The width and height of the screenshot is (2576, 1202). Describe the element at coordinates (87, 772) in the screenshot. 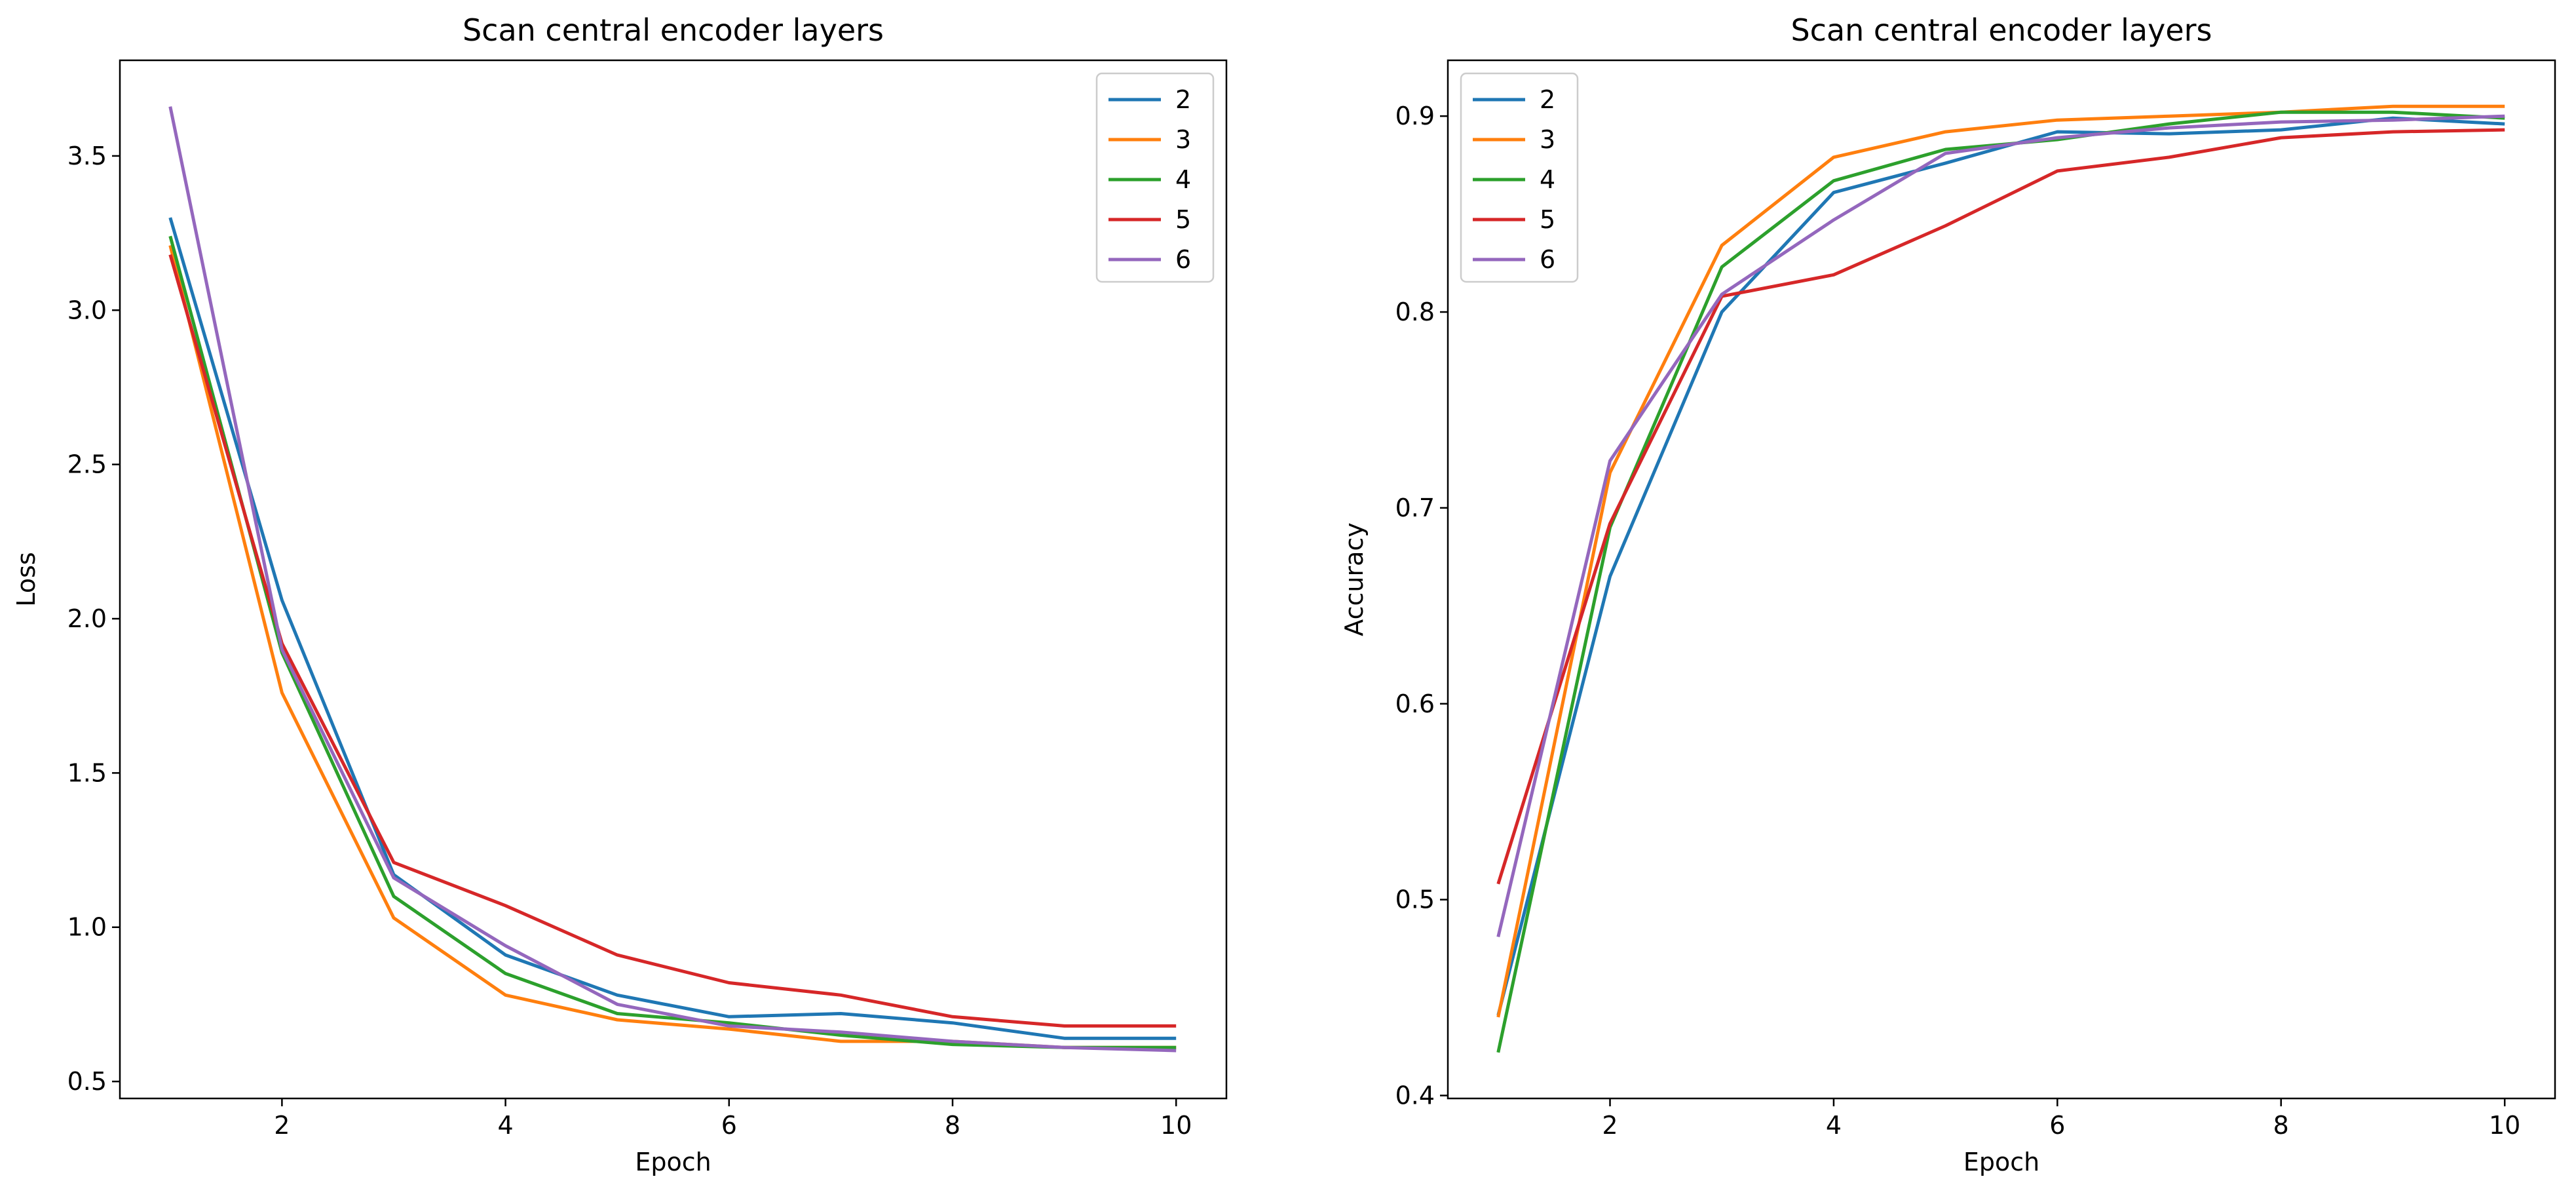

I see `loss-y-tick-label: 1.5` at that location.